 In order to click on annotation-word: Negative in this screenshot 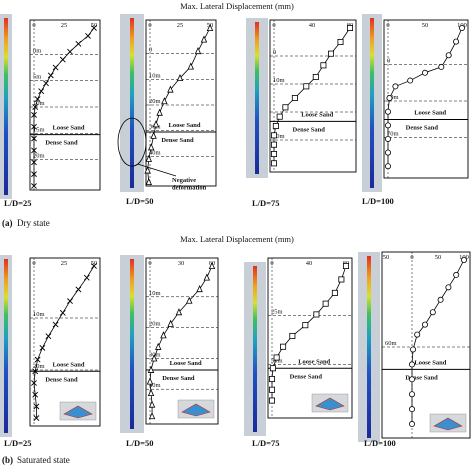, I will do `click(184, 180)`.